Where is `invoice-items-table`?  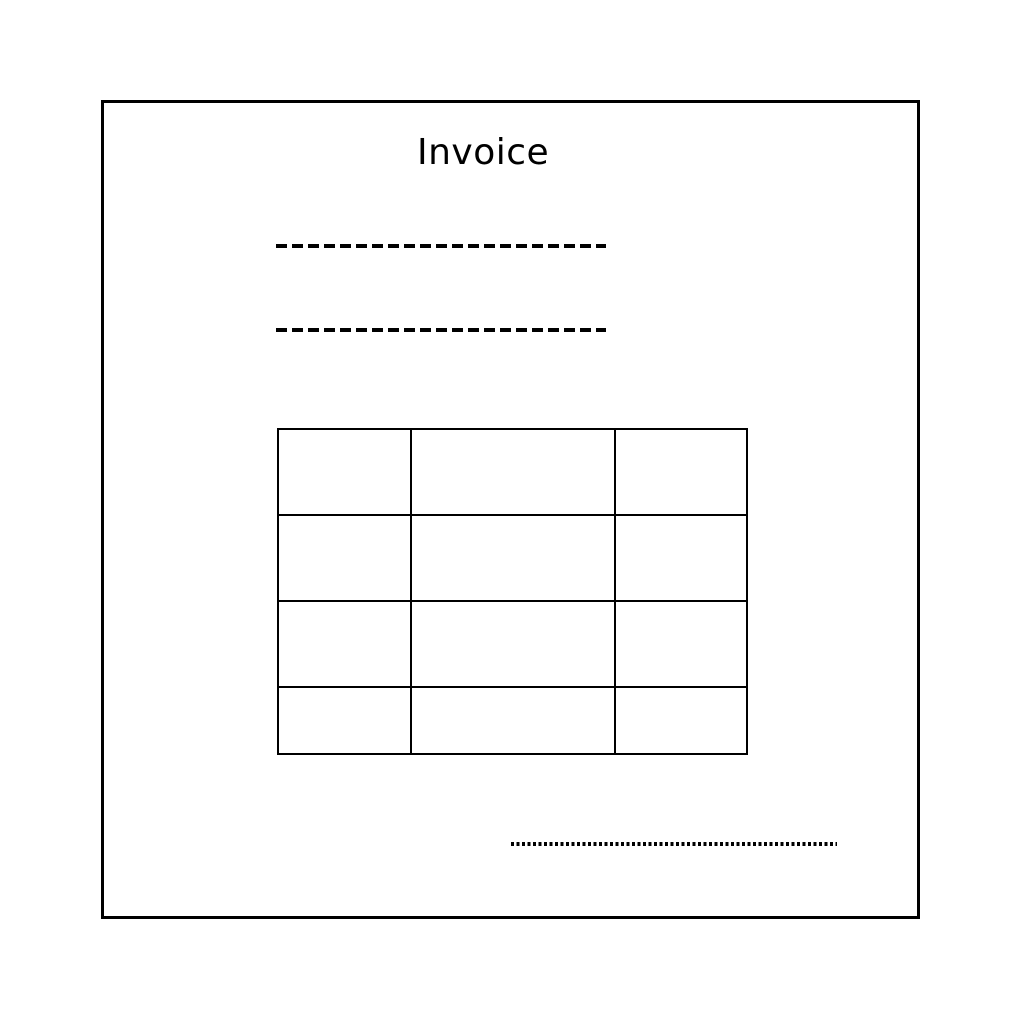
invoice-items-table is located at coordinates (512, 591).